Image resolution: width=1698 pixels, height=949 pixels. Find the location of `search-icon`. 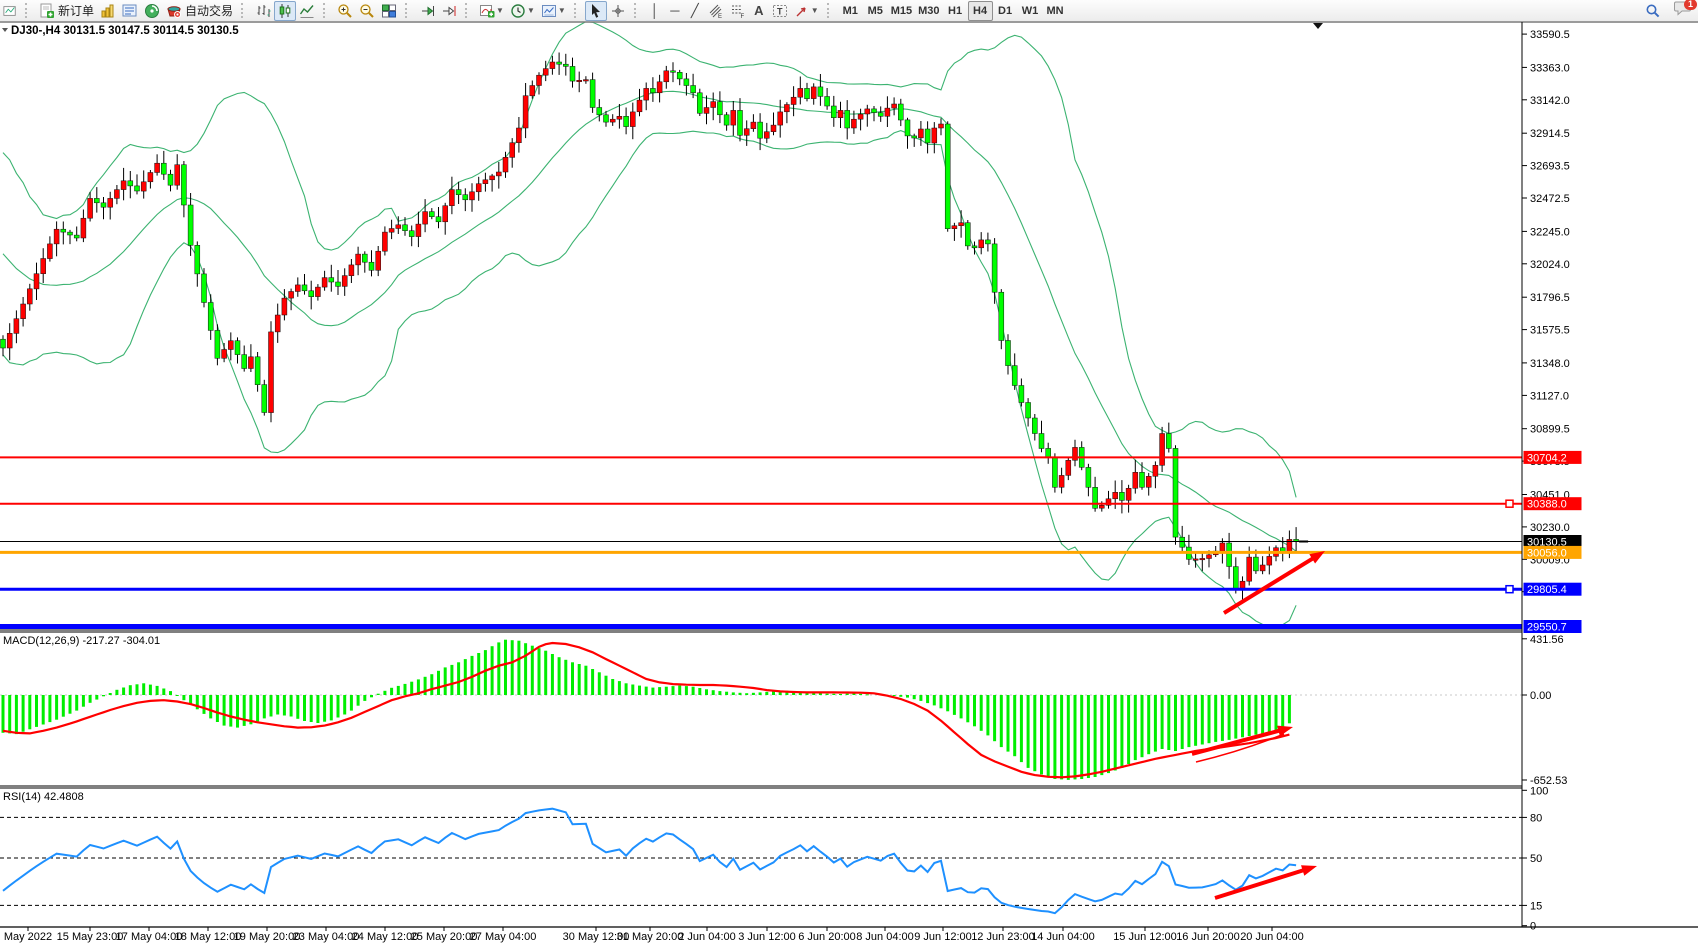

search-icon is located at coordinates (1653, 11).